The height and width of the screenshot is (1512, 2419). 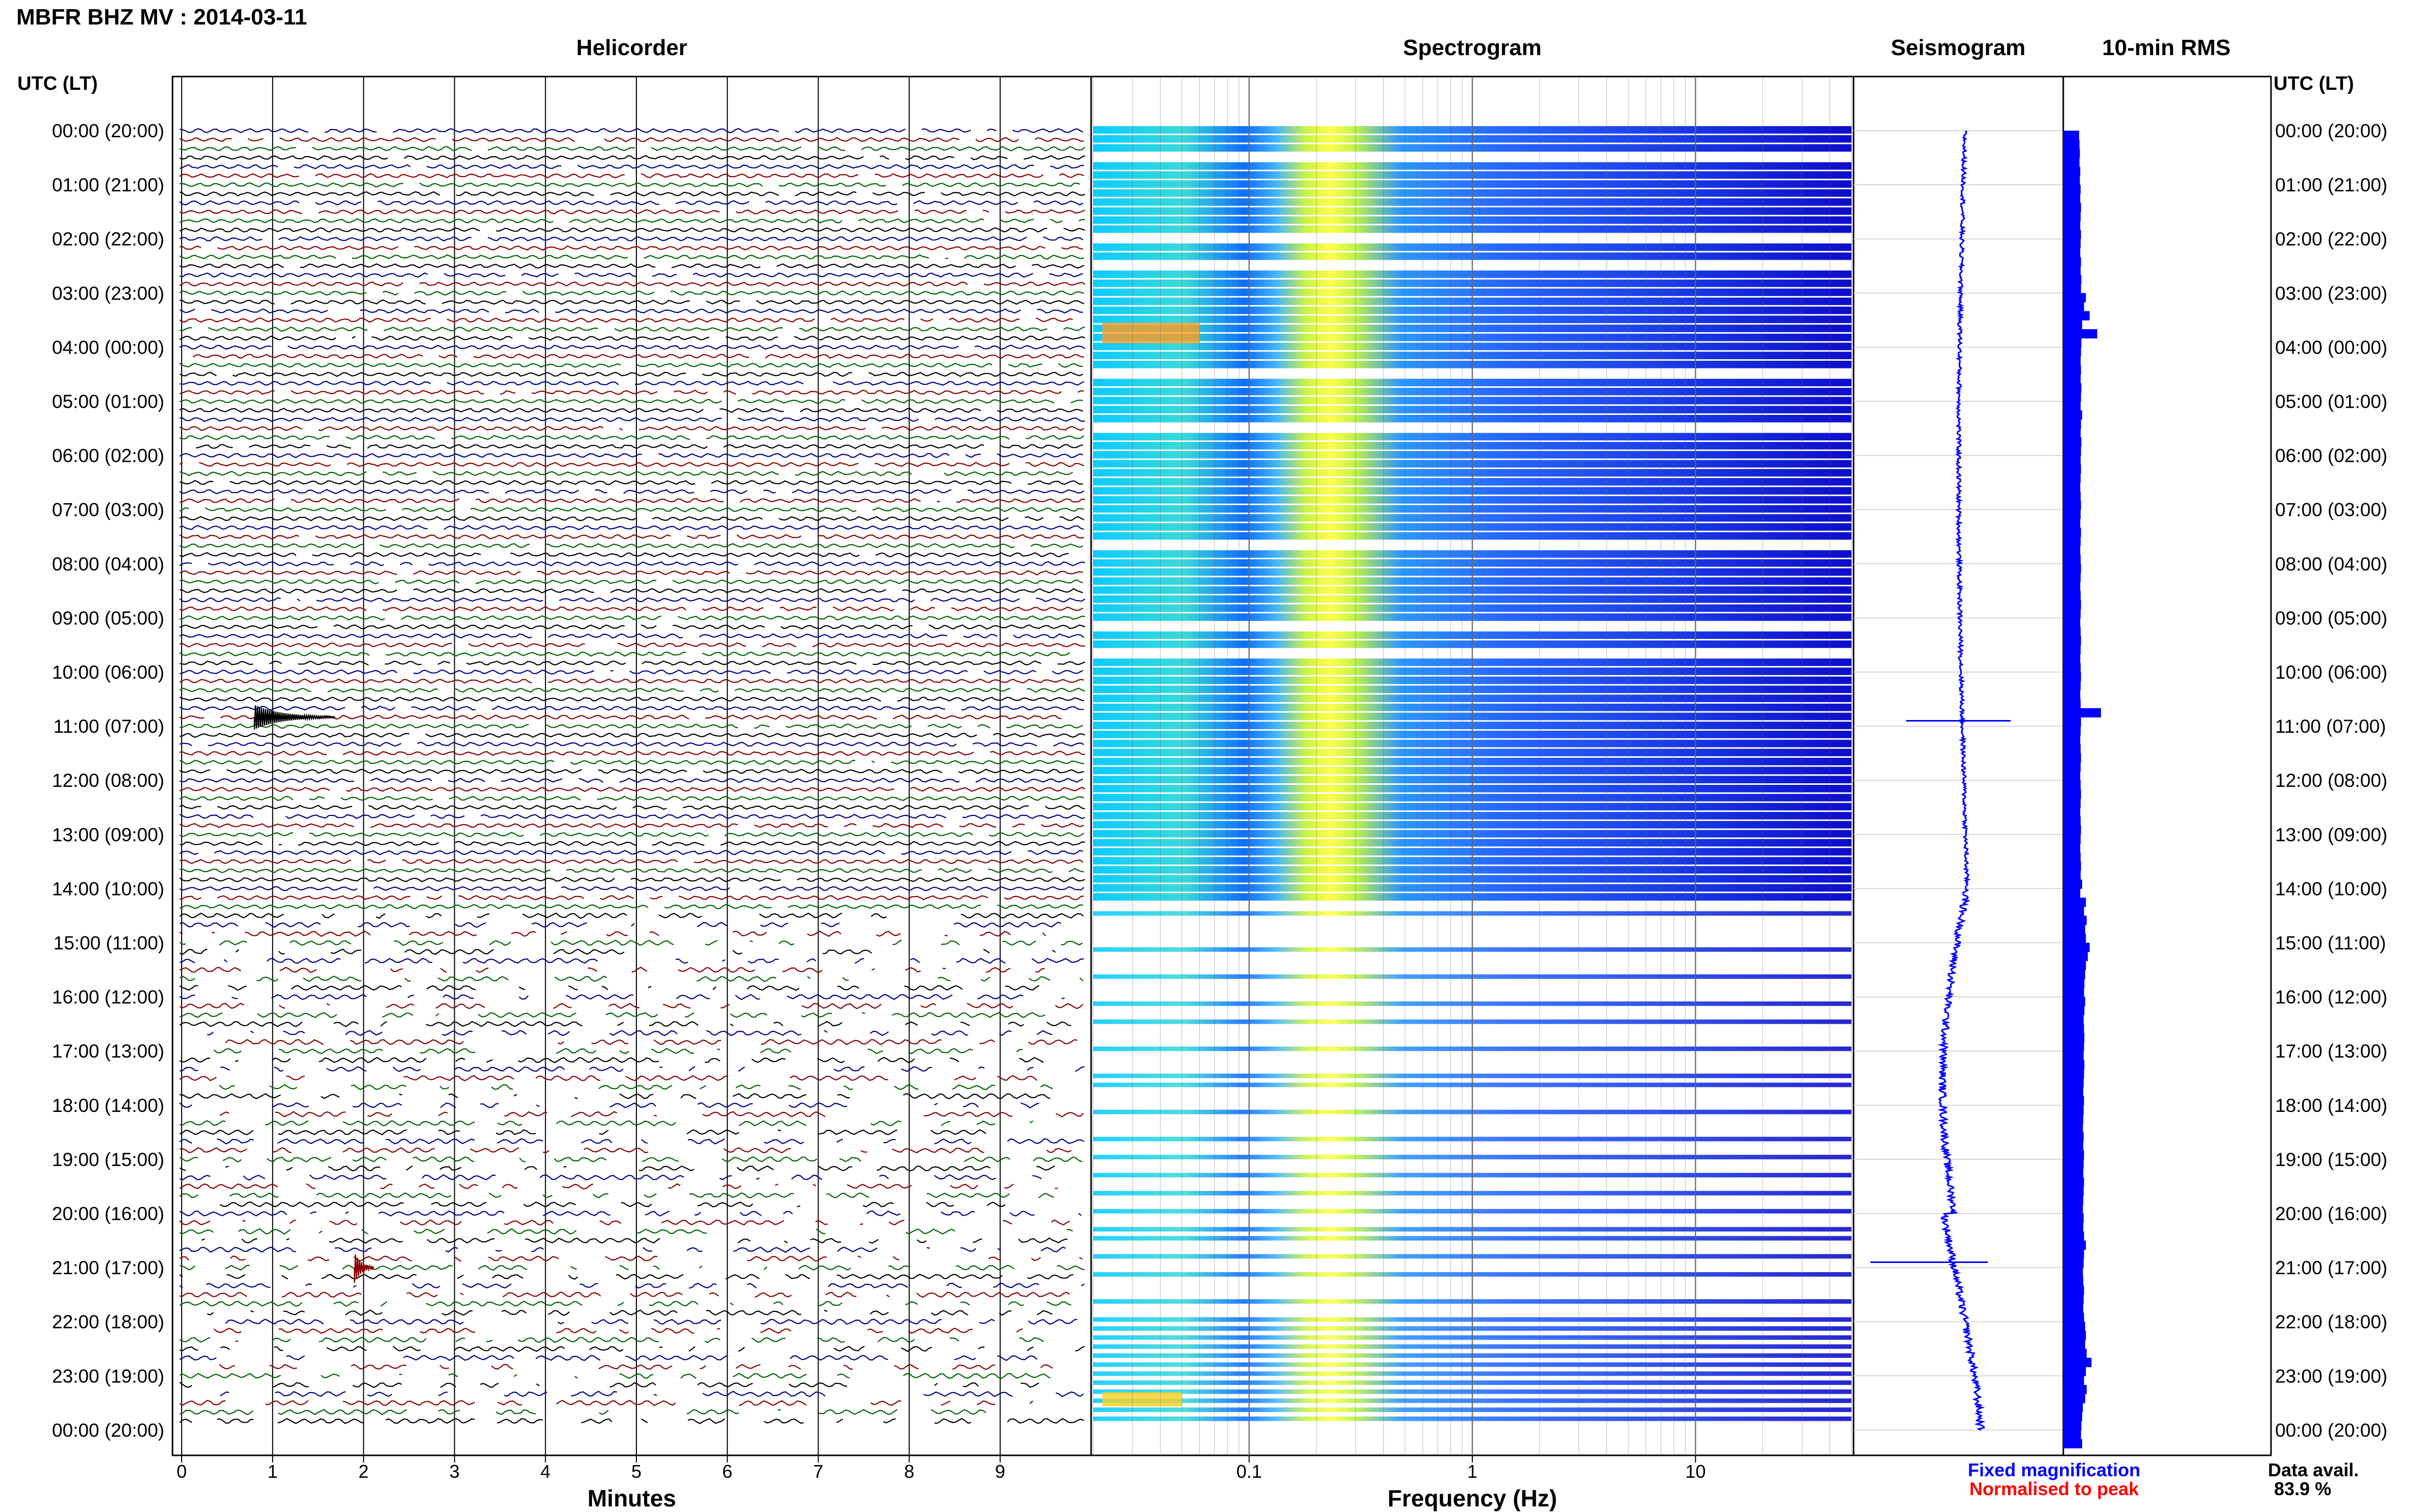 I want to click on left-time-label: 00:00 (20:00), so click(x=108, y=130).